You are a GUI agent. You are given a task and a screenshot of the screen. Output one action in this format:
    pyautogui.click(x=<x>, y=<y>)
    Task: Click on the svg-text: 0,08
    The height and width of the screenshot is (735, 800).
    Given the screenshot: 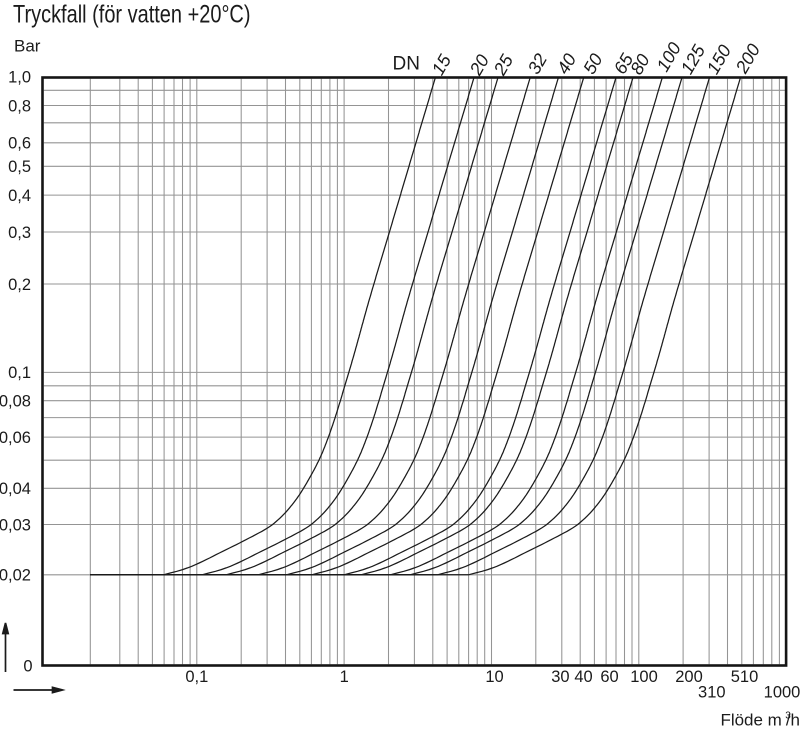 What is the action you would take?
    pyautogui.click(x=15, y=402)
    